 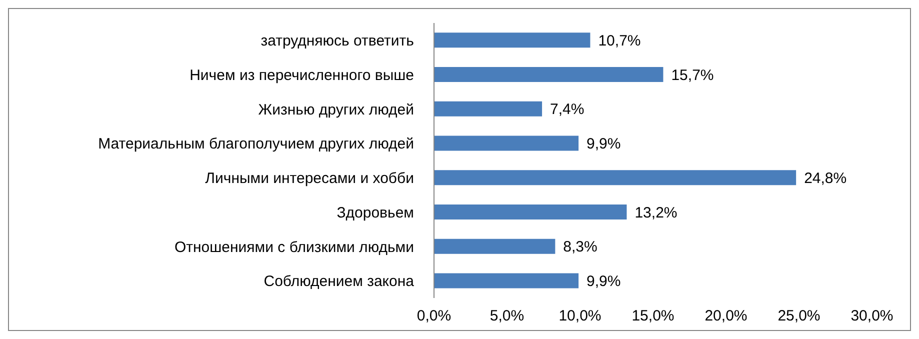 I want to click on data-label: 15,7%, so click(x=692, y=75).